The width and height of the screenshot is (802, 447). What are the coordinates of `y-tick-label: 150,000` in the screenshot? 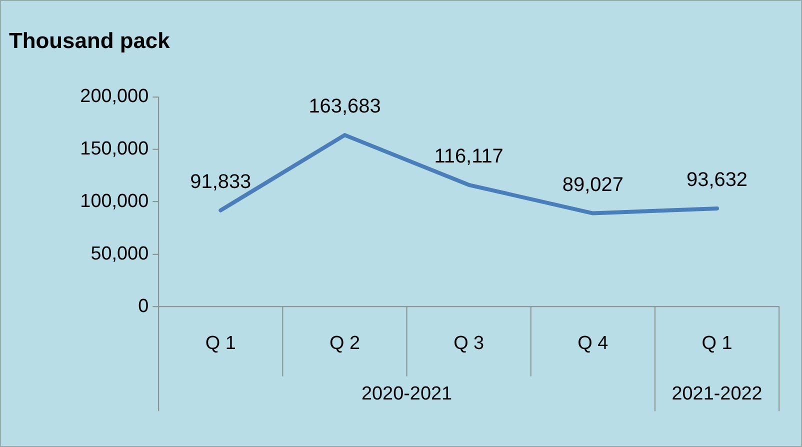 It's located at (114, 149).